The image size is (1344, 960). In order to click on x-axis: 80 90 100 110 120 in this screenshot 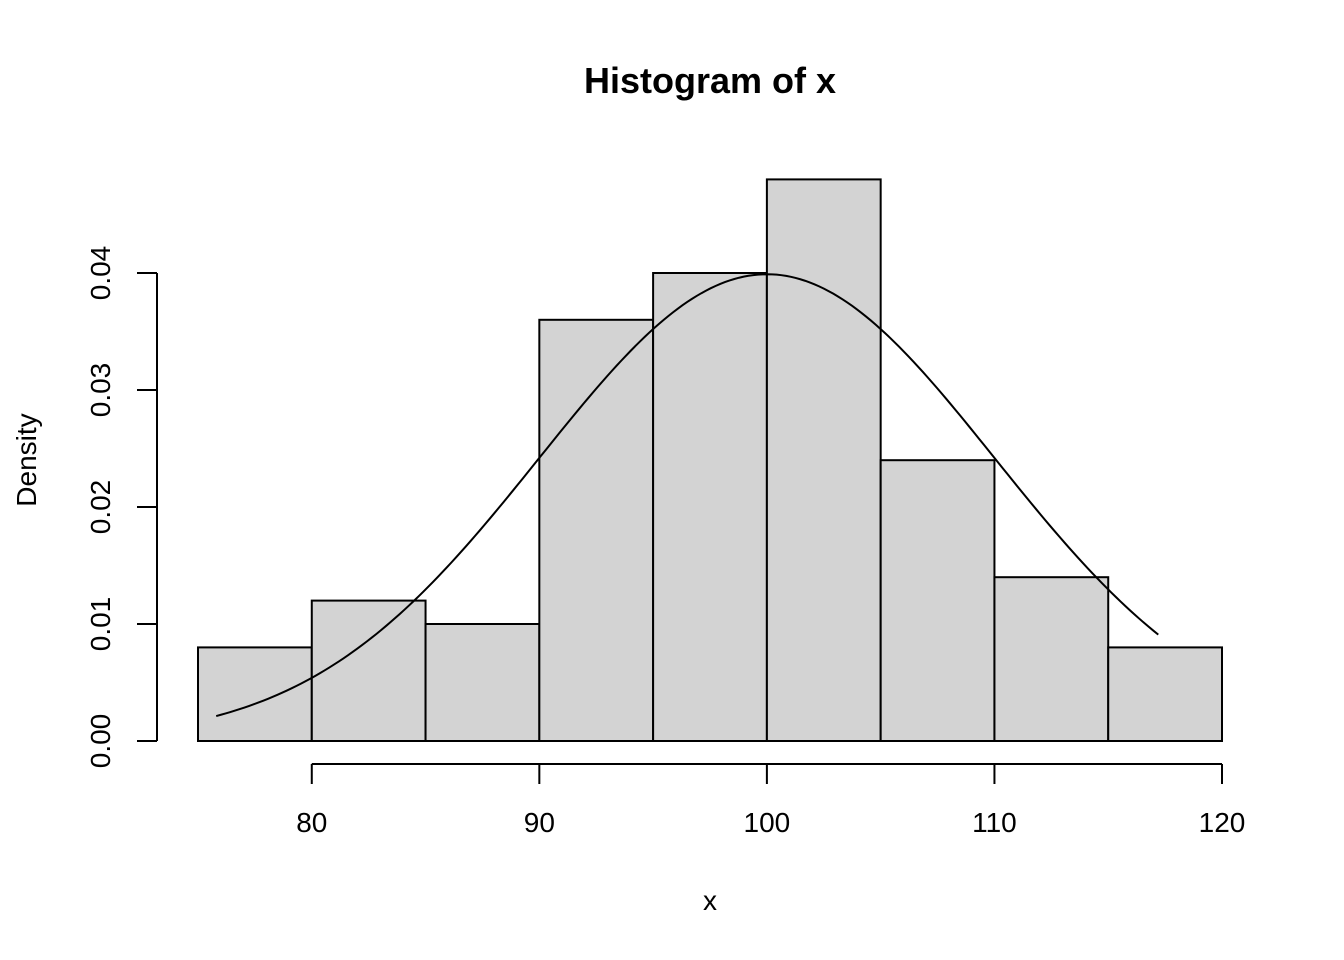, I will do `click(770, 800)`.